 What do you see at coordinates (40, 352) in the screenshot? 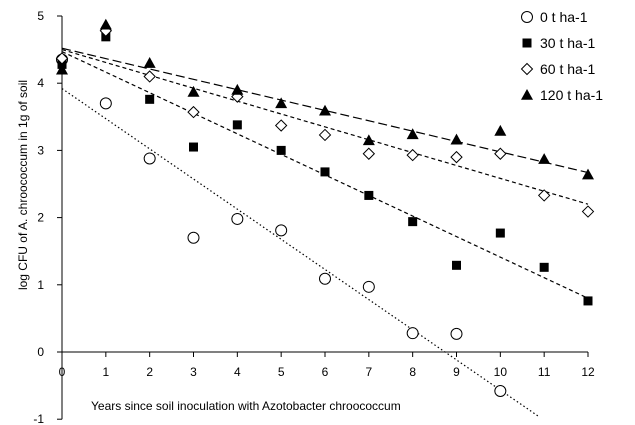
I see `y-tick-label: 0` at bounding box center [40, 352].